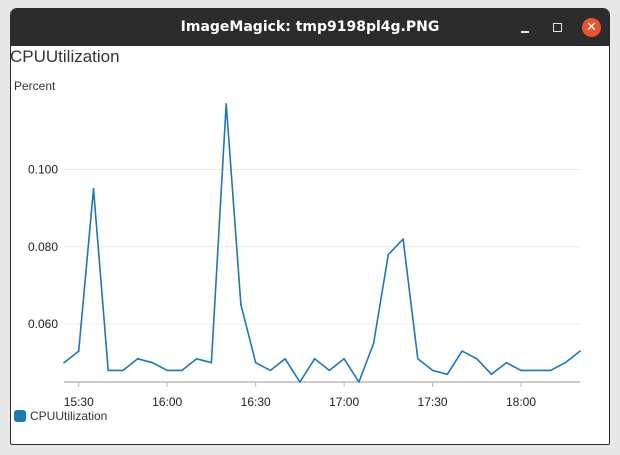 This screenshot has height=455, width=620. I want to click on y-tick-label: 0.060, so click(43, 324).